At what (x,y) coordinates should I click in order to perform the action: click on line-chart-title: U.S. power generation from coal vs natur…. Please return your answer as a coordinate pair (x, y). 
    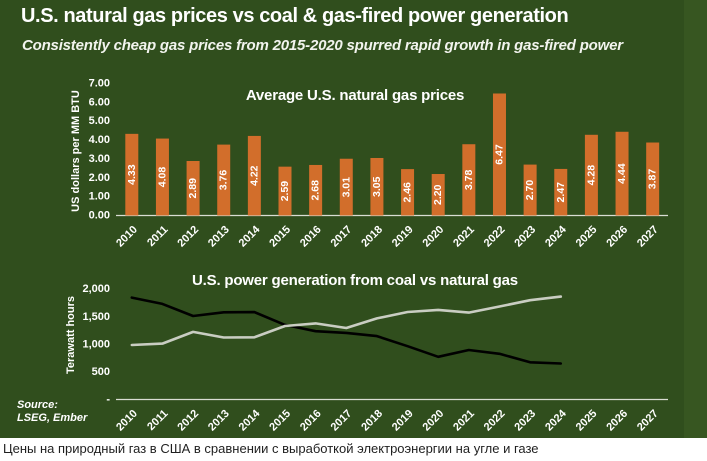
    Looking at the image, I should click on (355, 280).